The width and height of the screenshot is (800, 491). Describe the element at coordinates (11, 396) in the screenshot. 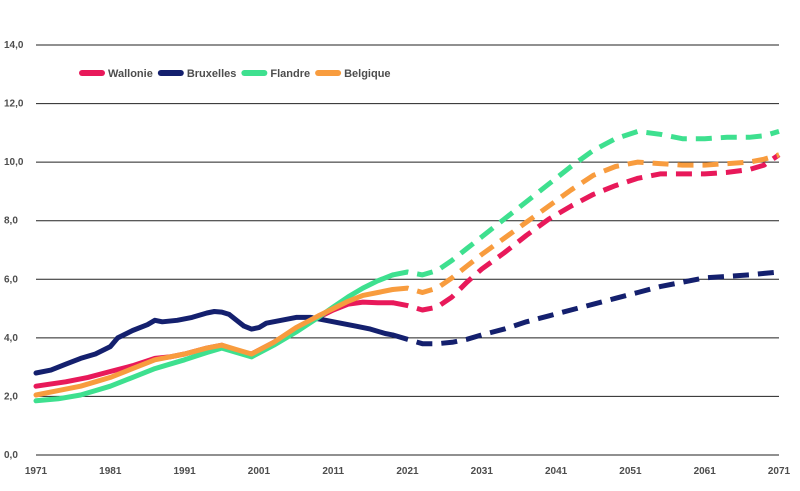

I see `y-tick-label: 2,0` at that location.